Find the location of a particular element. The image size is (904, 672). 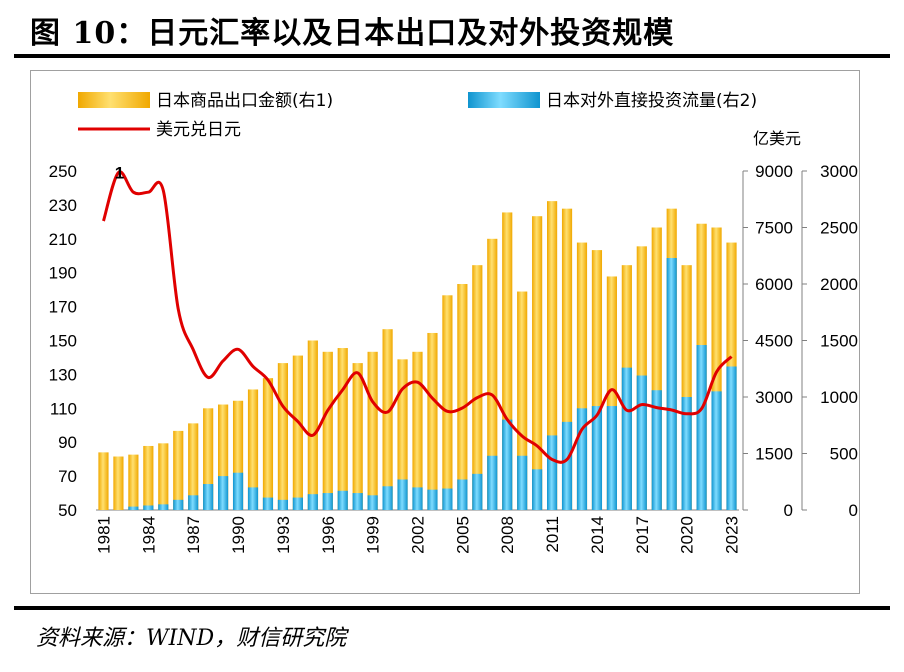

left-tick-label: 70 is located at coordinates (67, 476).